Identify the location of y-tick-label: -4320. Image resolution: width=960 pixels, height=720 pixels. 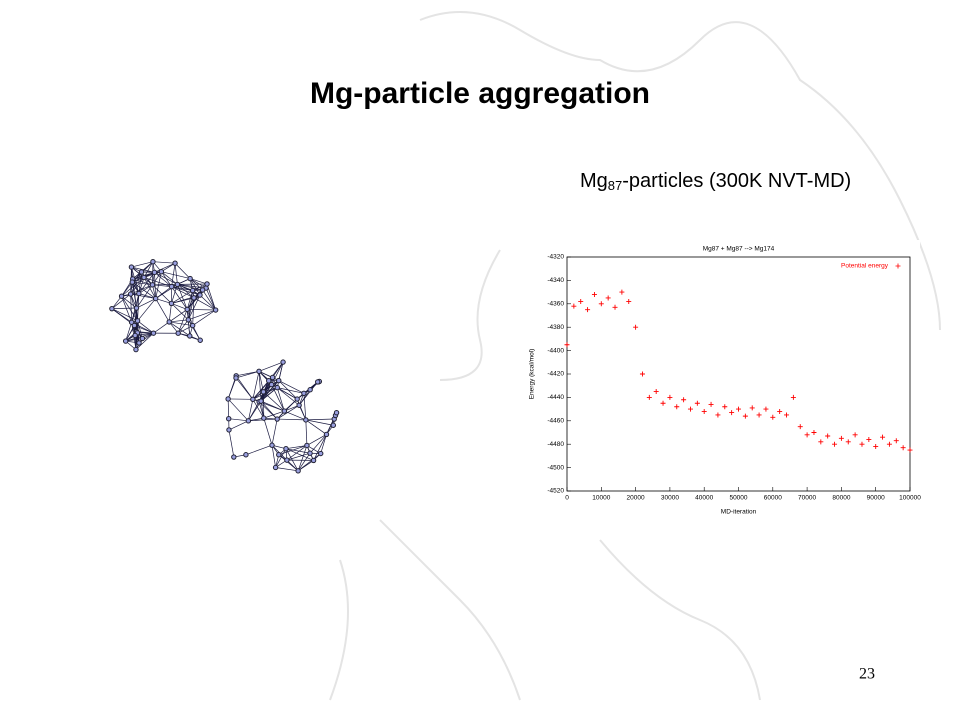
(555, 257).